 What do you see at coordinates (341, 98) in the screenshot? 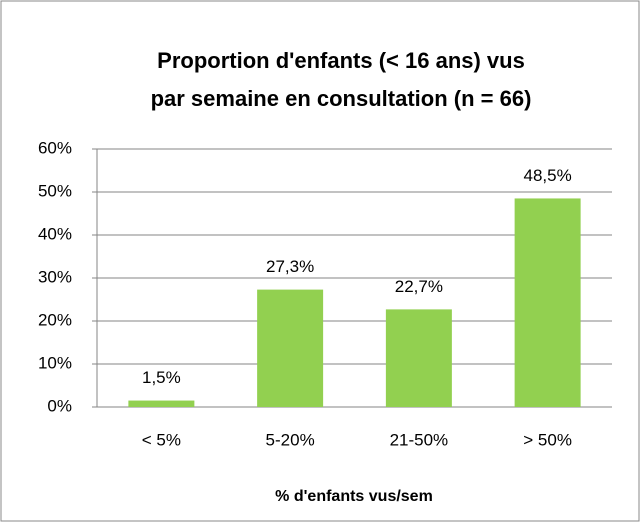
I see `chart-title: par semaine en consultation (n = 66)` at bounding box center [341, 98].